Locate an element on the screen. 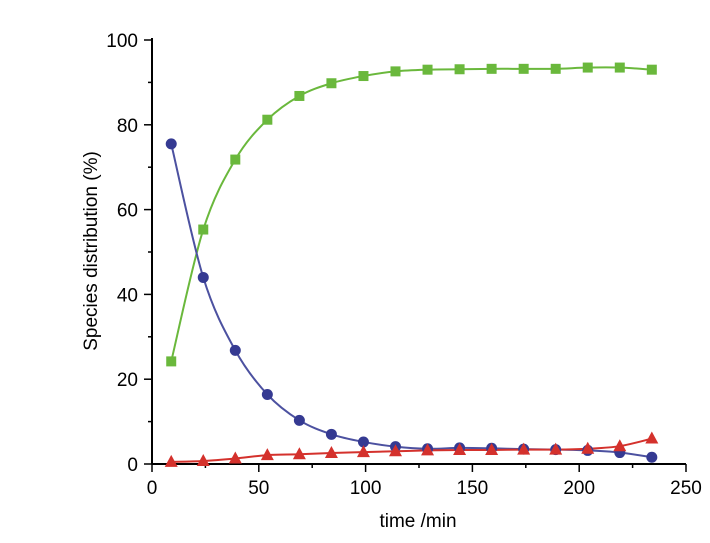  x-tick-label: 100 is located at coordinates (366, 488).